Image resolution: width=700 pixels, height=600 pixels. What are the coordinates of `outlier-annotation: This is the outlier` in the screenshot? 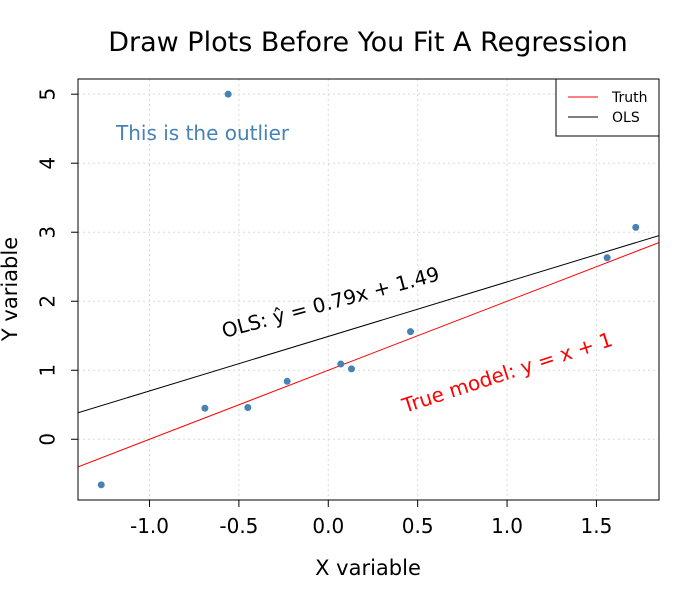 It's located at (202, 133).